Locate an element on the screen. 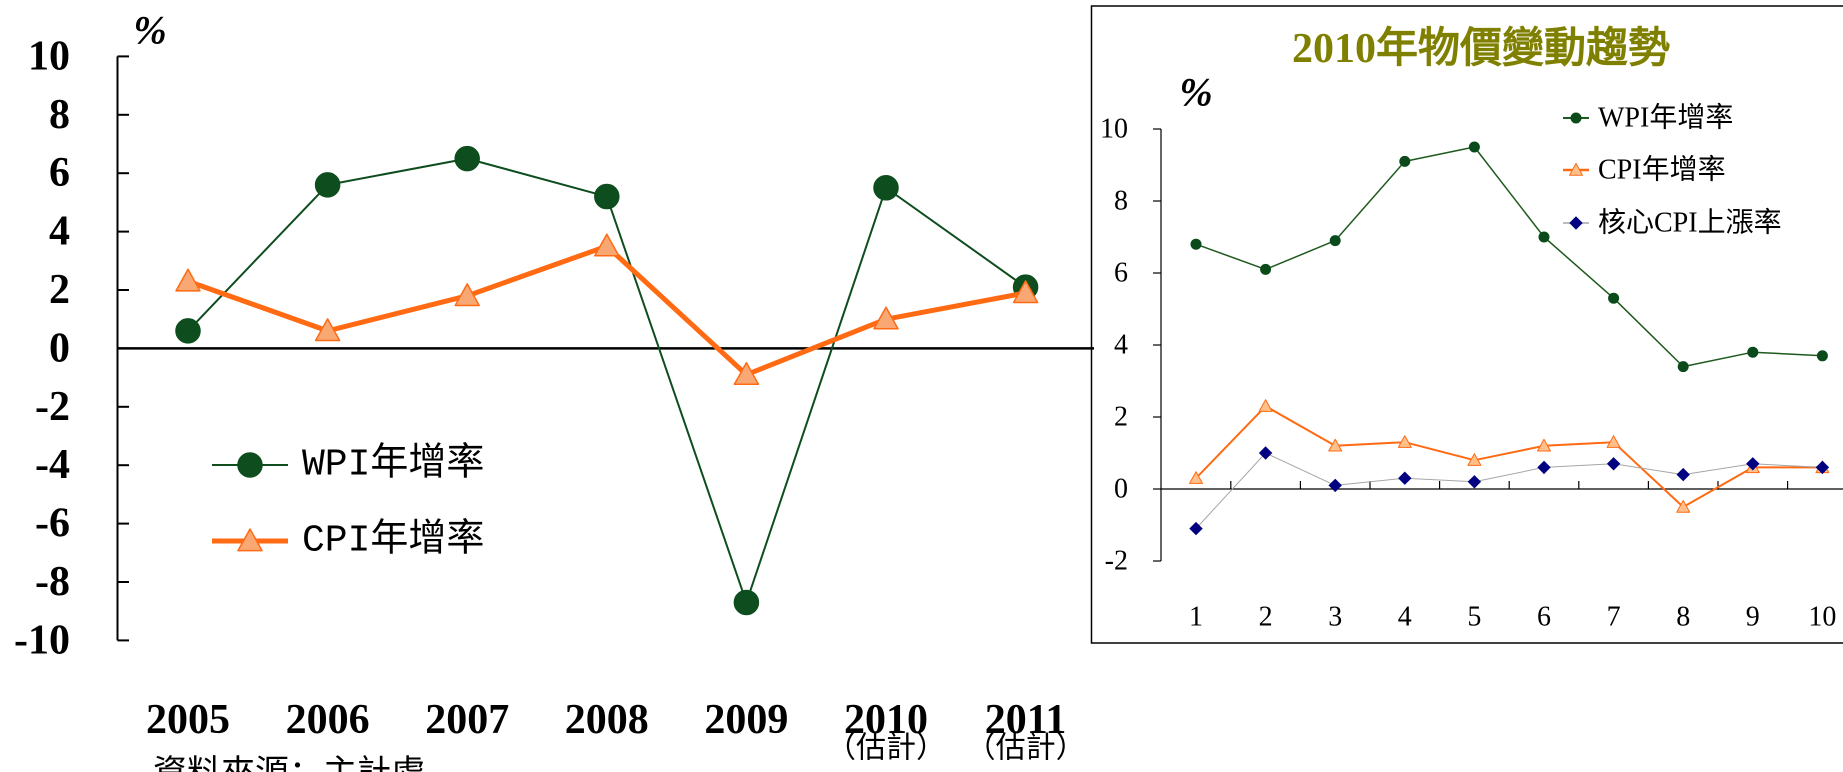 This screenshot has width=1843, height=772. legend-cpi-marker-icon is located at coordinates (250, 540).